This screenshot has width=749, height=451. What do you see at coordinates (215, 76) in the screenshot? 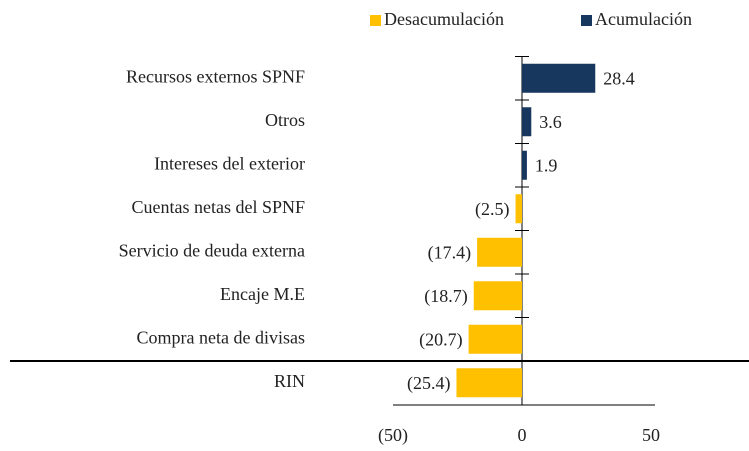
I see `category-label: Recursos externos SPNF` at bounding box center [215, 76].